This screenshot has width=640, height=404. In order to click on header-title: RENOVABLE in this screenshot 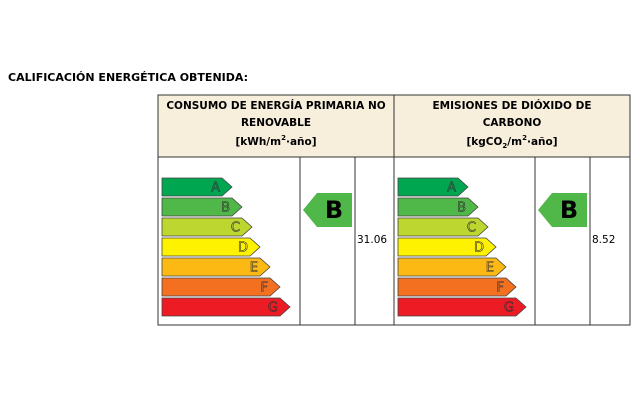, I will do `click(276, 123)`.